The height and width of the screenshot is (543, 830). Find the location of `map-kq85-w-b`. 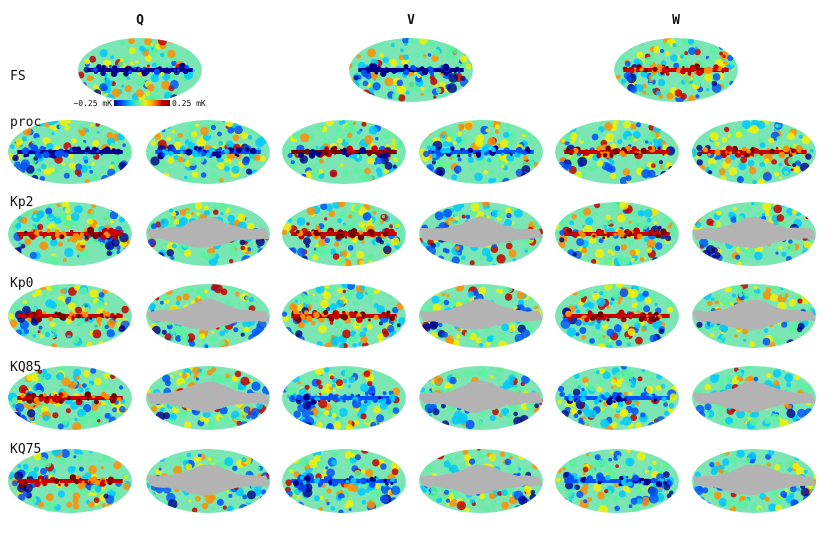

map-kq85-w-b is located at coordinates (754, 398).